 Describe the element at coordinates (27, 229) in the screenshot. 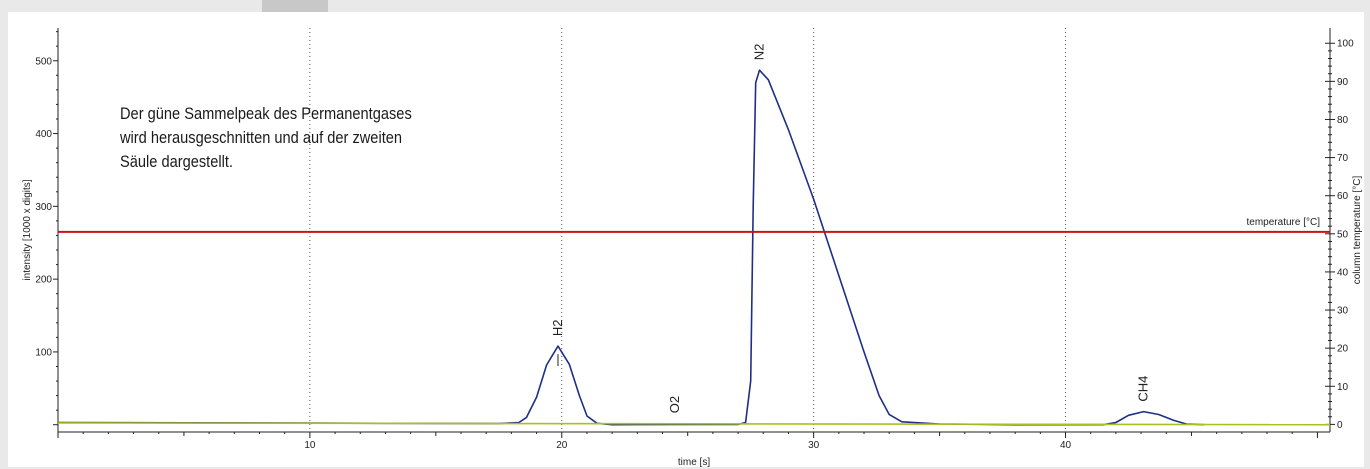

I see `y-axis-label: intensity [1000 x digits]` at that location.